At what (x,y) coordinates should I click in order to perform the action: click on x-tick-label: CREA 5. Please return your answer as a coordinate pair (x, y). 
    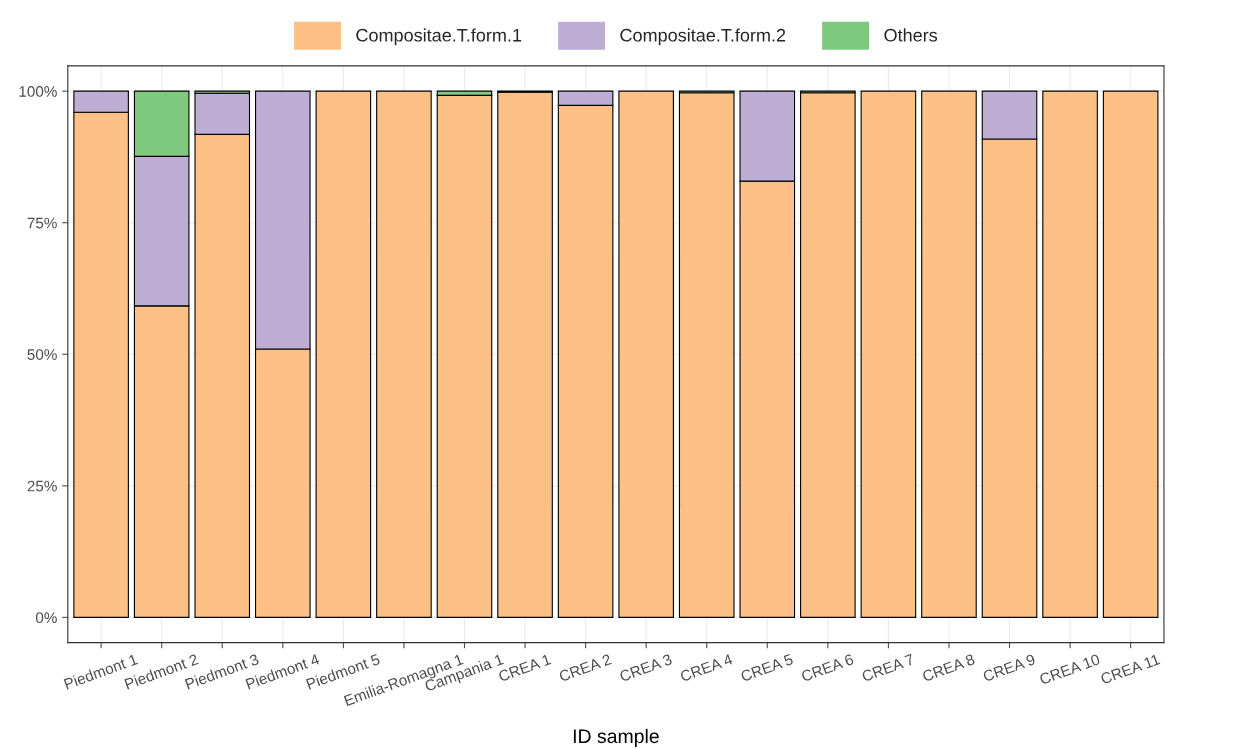
    Looking at the image, I should click on (767, 667).